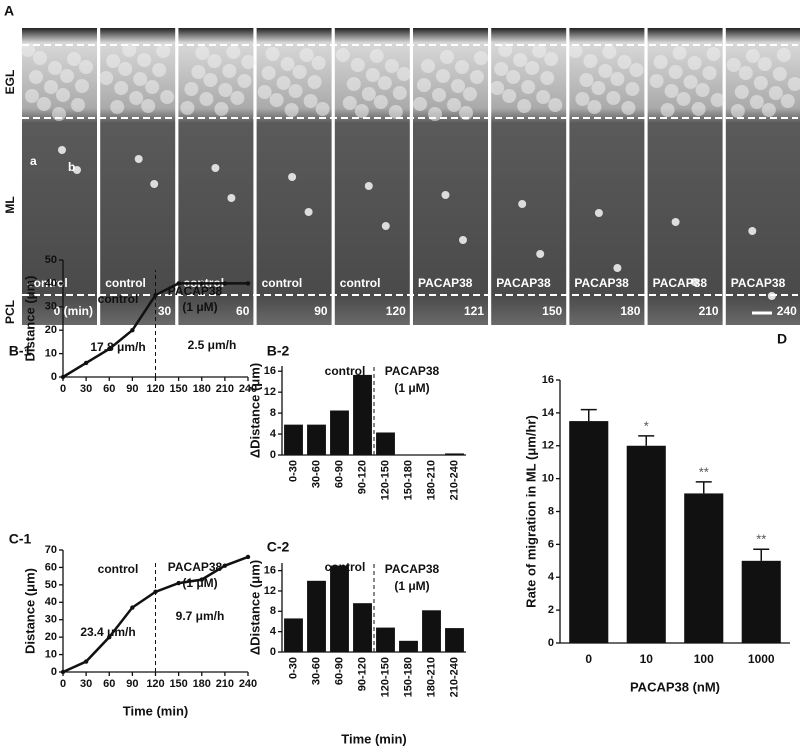 The image size is (800, 749). I want to click on annotation: (1 μM), so click(411, 586).